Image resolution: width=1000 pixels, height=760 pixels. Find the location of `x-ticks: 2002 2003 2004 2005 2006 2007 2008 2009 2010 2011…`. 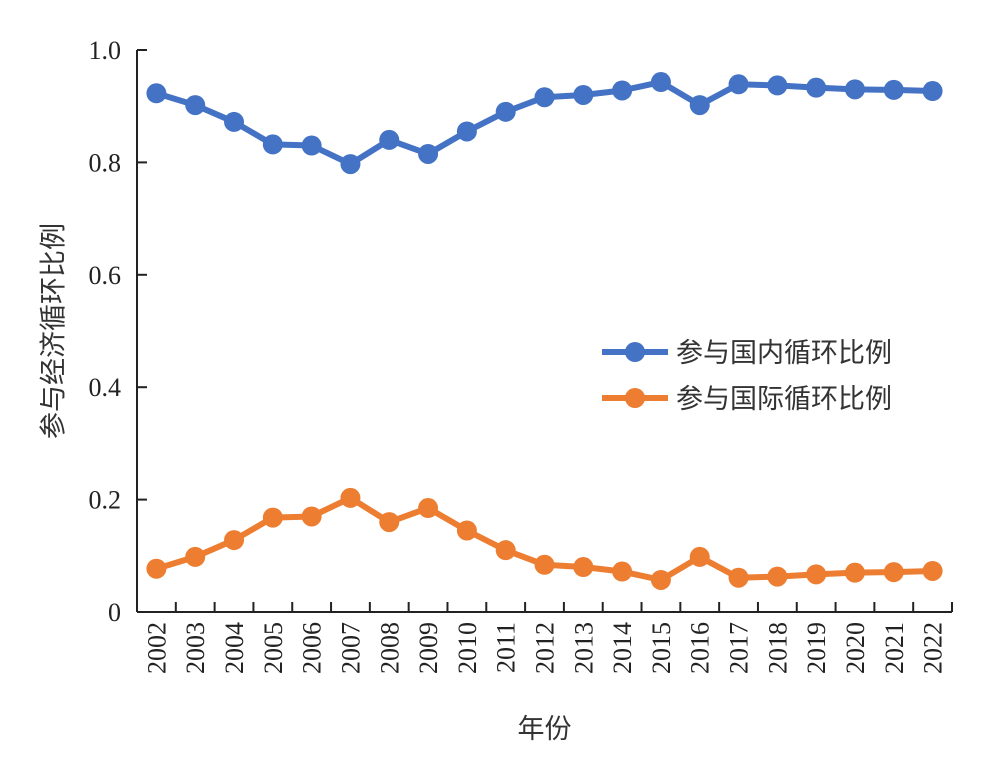

x-ticks: 2002 2003 2004 2005 2006 2007 2008 2009 2010 2011… is located at coordinates (544, 638).